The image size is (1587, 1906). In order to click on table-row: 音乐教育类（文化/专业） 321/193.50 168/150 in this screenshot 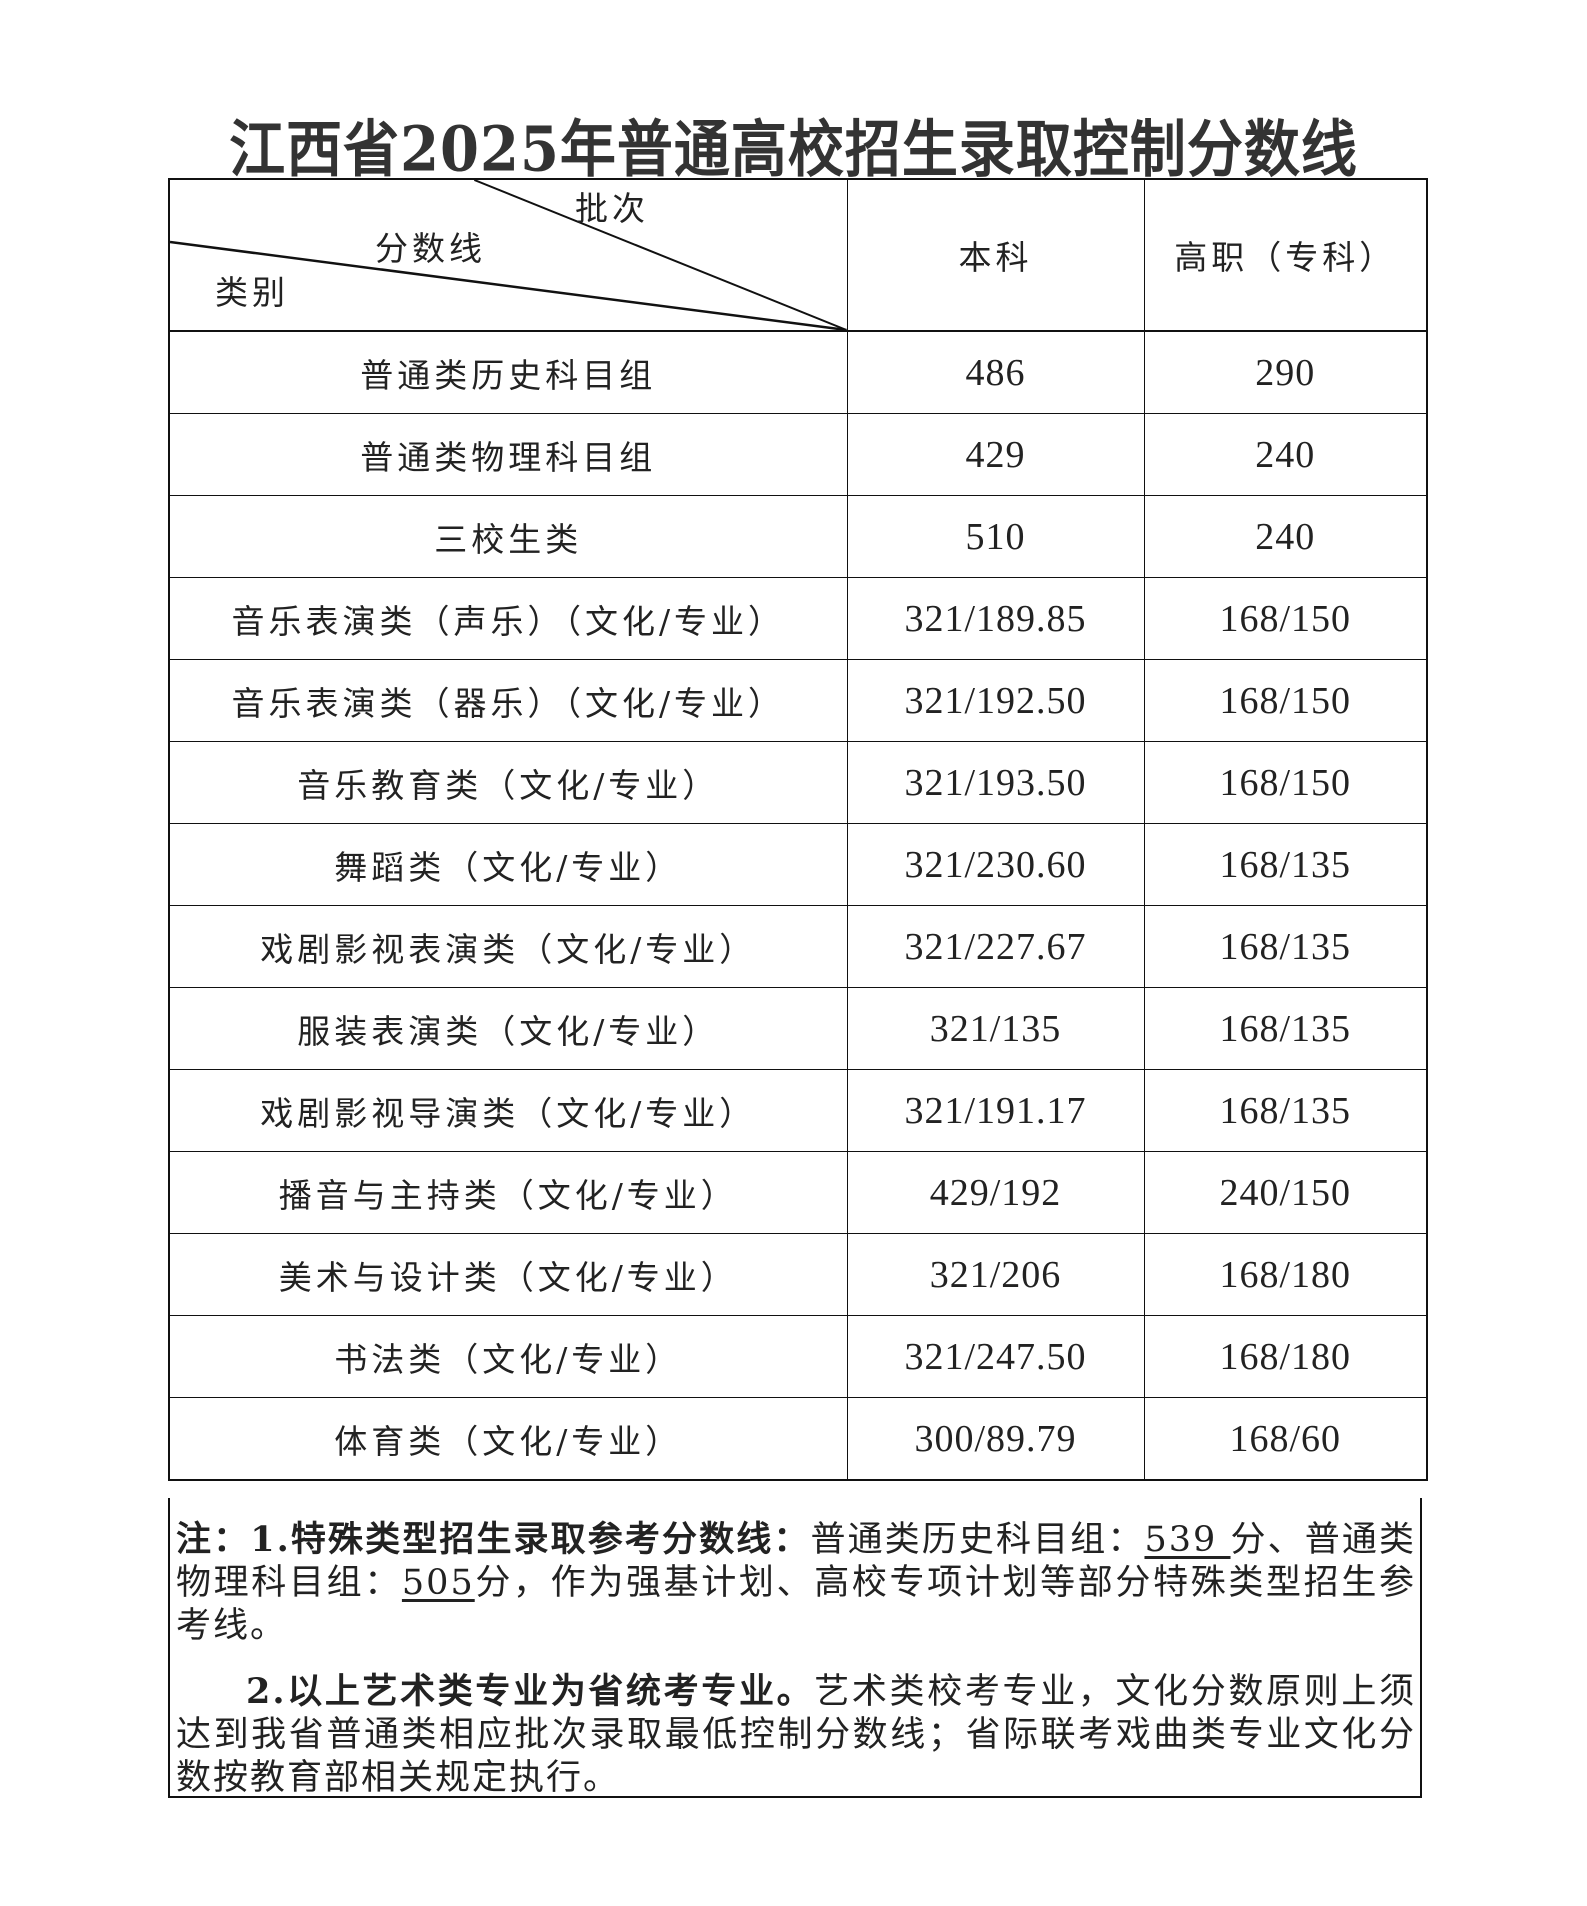, I will do `click(798, 782)`.